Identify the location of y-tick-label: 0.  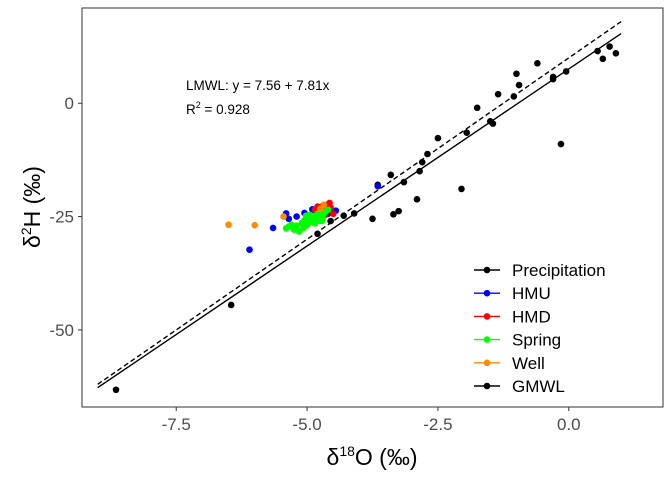
(69, 103).